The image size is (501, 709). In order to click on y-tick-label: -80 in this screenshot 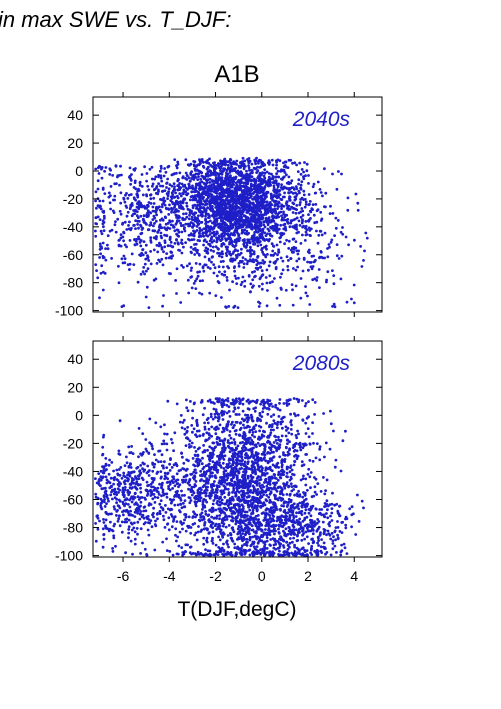, I will do `click(73, 283)`.